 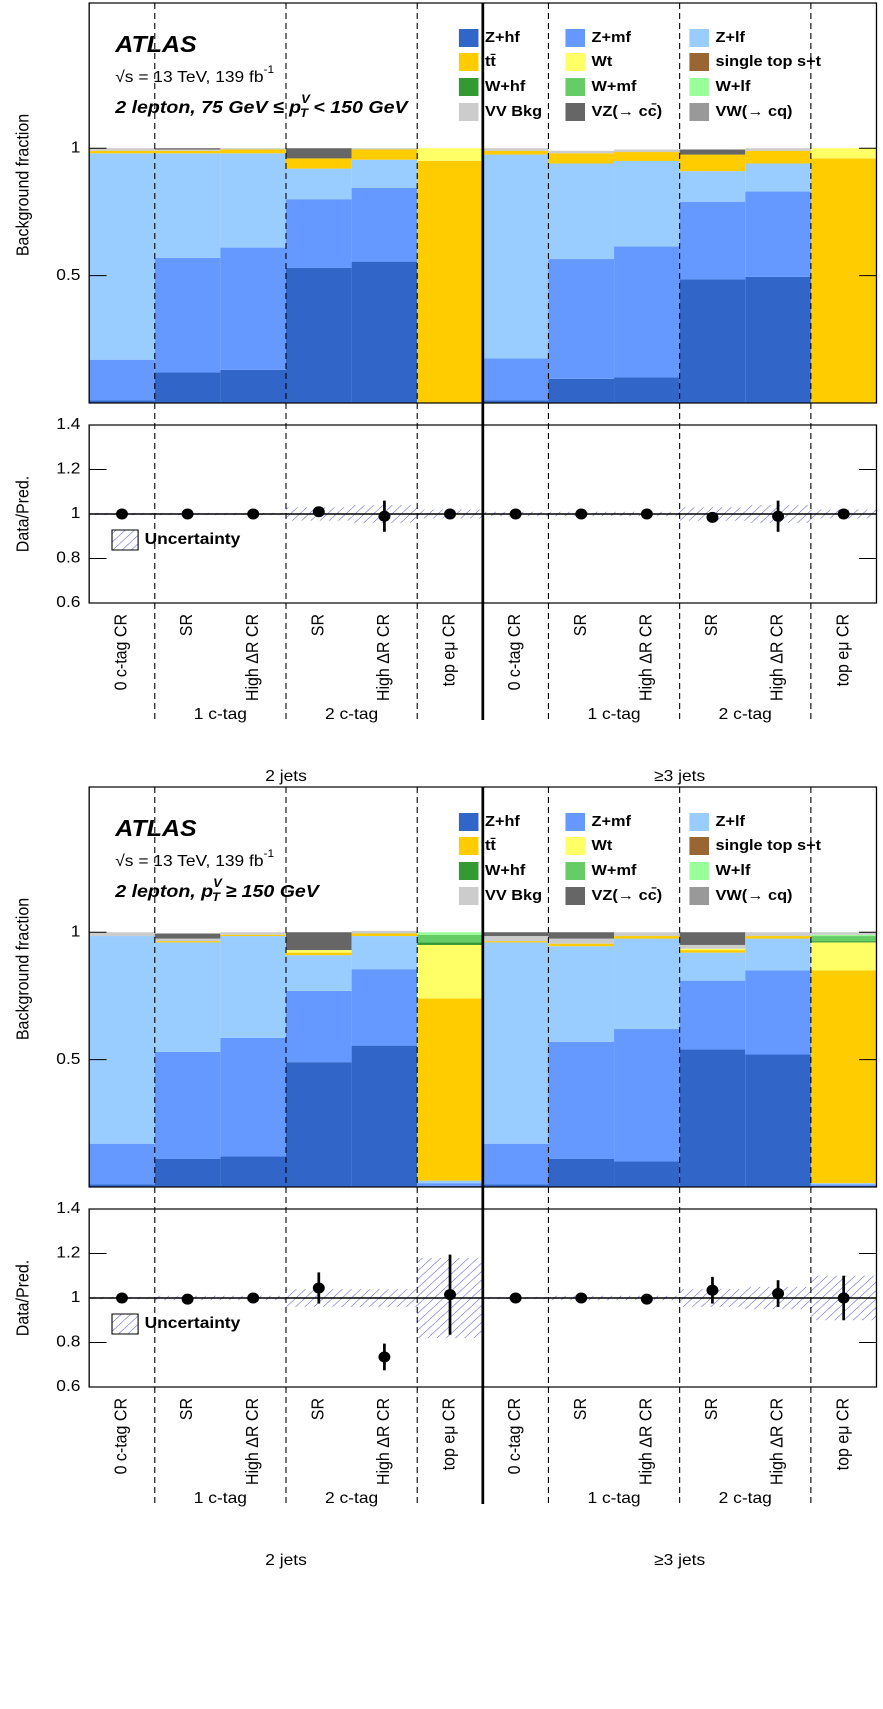 What do you see at coordinates (23, 969) in the screenshot?
I see `y-axis-title: Background fraction` at bounding box center [23, 969].